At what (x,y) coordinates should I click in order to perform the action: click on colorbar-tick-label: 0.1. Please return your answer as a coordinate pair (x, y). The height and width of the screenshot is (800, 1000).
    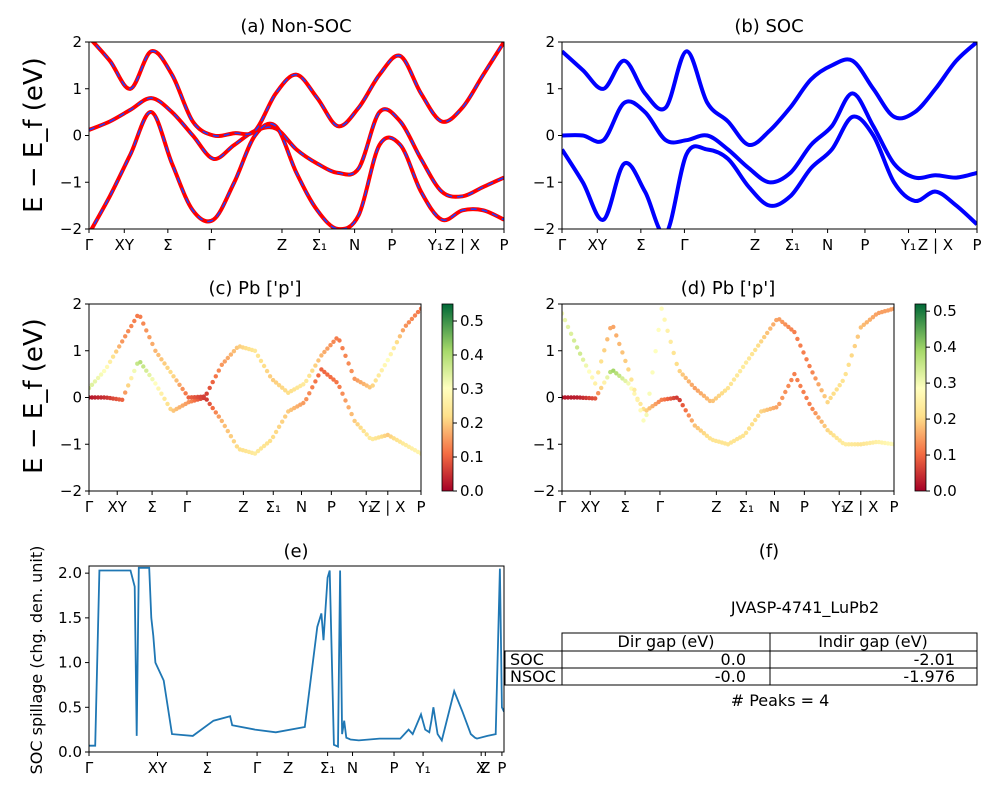
    Looking at the image, I should click on (945, 455).